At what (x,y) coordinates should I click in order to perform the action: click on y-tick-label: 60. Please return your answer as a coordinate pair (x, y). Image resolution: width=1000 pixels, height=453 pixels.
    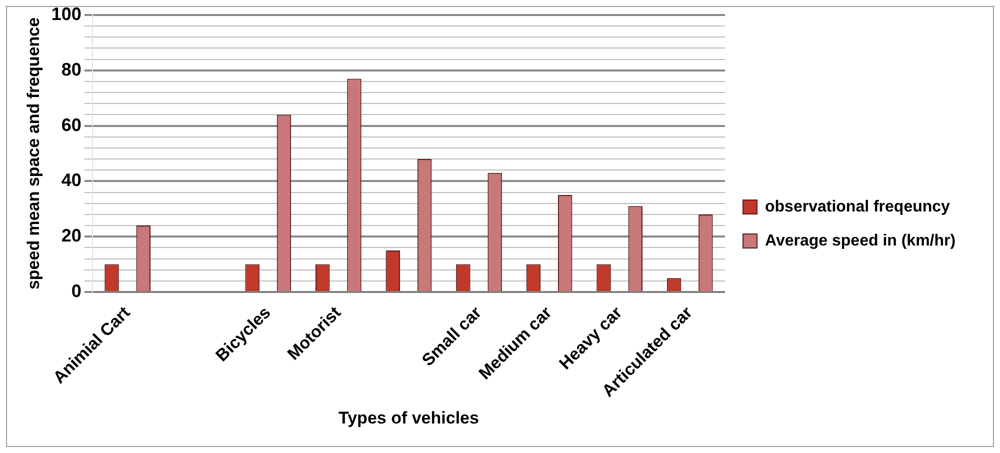
    Looking at the image, I should click on (71, 124).